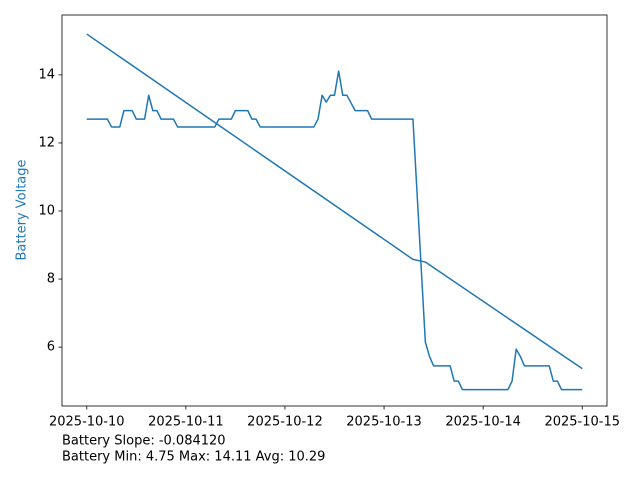 This screenshot has height=480, width=640. Describe the element at coordinates (51, 279) in the screenshot. I see `y-tick-label: 8` at that location.